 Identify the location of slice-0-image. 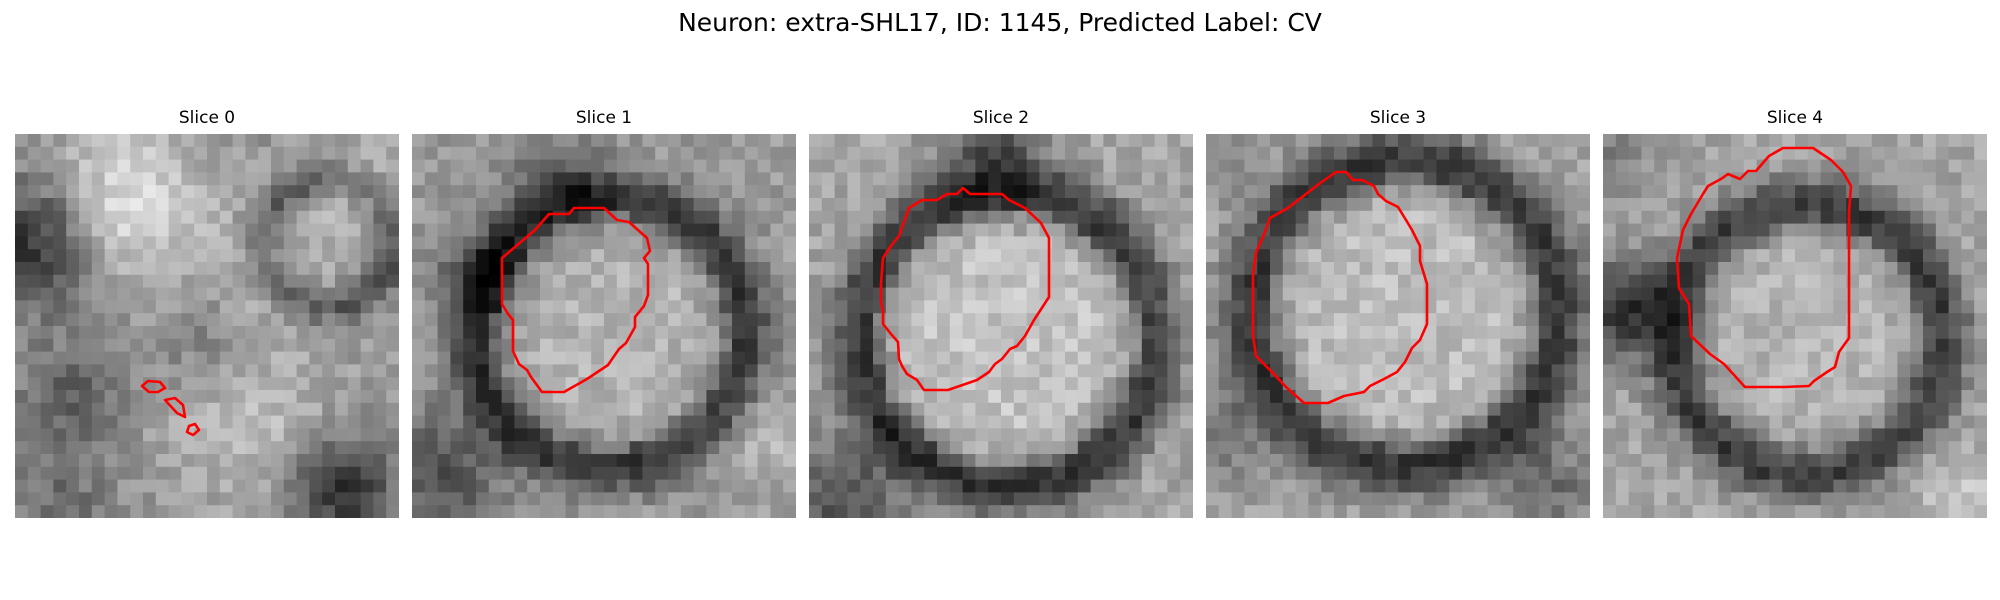
(207, 326).